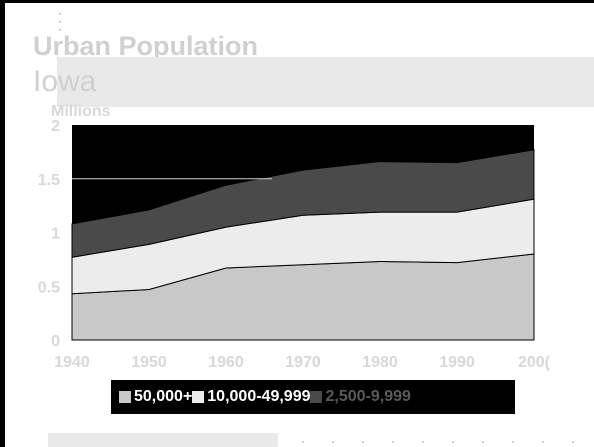 This screenshot has width=594, height=447. What do you see at coordinates (325, 82) in the screenshot?
I see `title-band` at bounding box center [325, 82].